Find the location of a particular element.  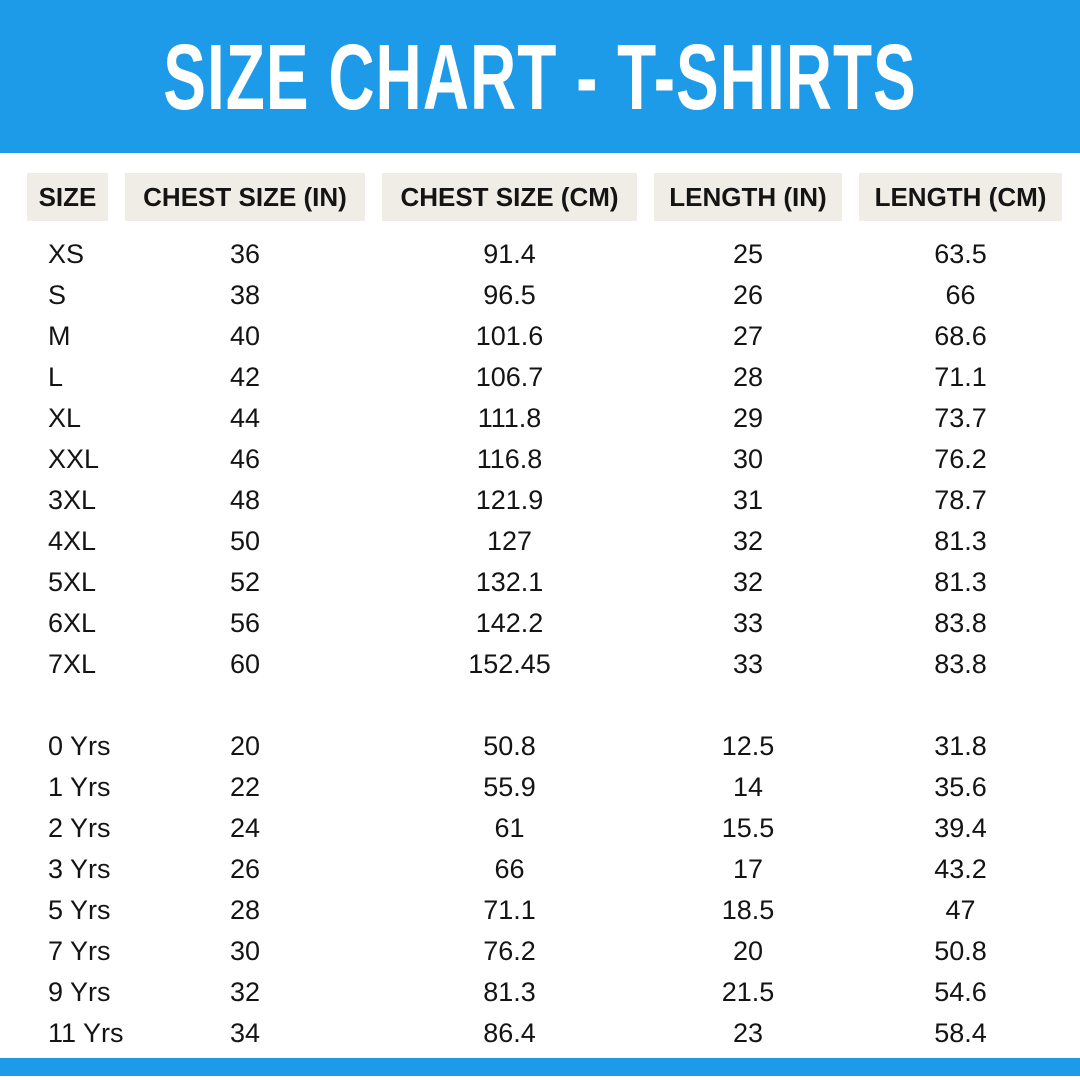

table-row: XL 44 111.8 29 73.7 is located at coordinates (553, 418).